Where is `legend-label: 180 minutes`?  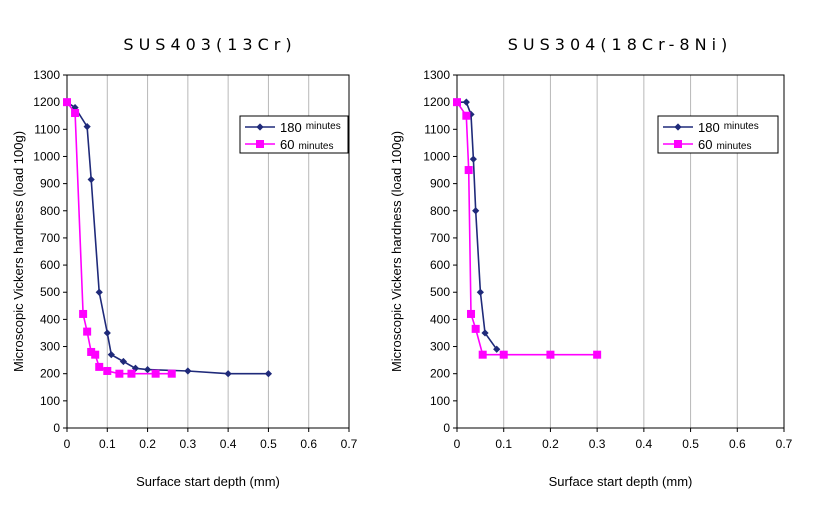
legend-label: 180 minutes is located at coordinates (728, 127).